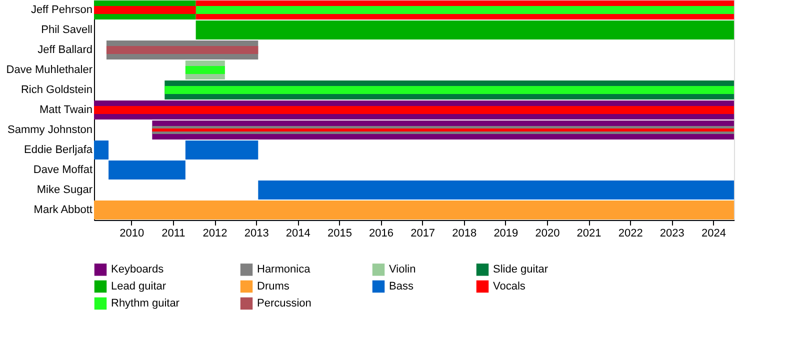  What do you see at coordinates (59, 150) in the screenshot?
I see `y-tick-label: Eddie Berljafa` at bounding box center [59, 150].